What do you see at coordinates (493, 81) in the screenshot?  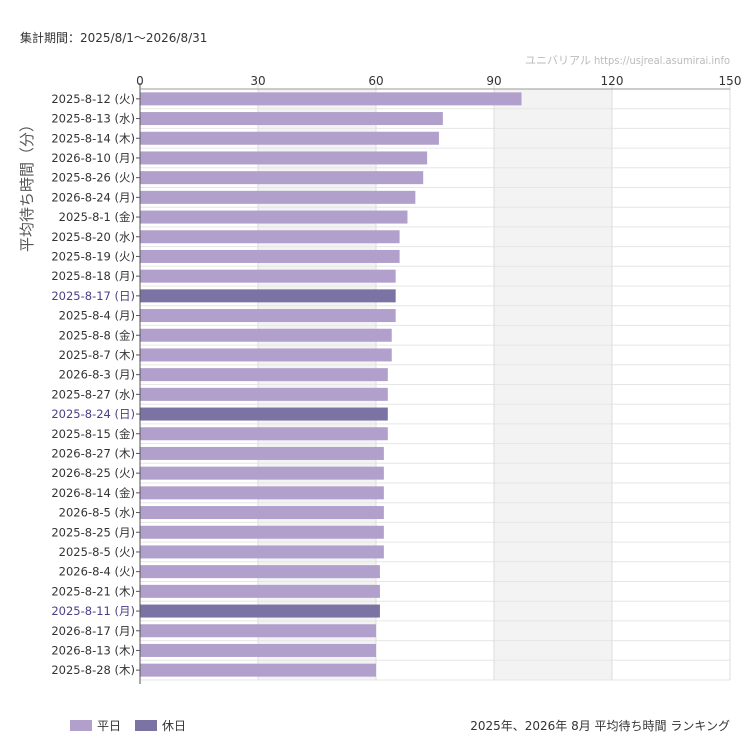 I see `x-tick-label: 90` at bounding box center [493, 81].